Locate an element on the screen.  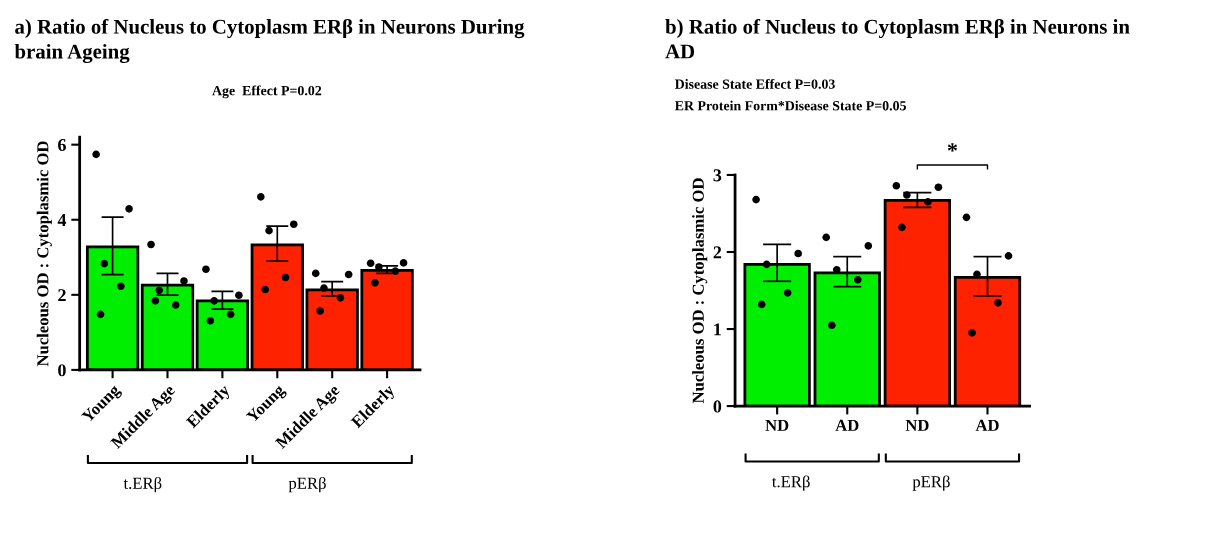
y-tick-label: 4 is located at coordinates (62, 220).